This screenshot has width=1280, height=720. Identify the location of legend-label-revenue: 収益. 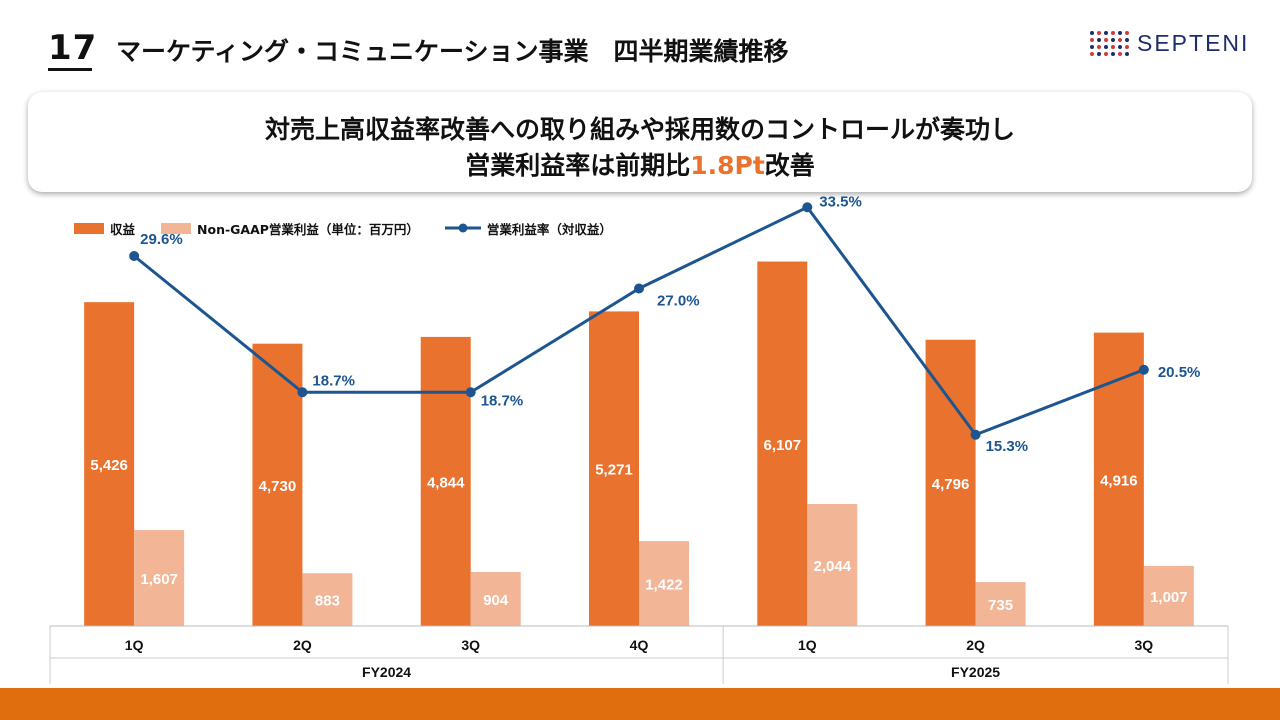
(123, 229).